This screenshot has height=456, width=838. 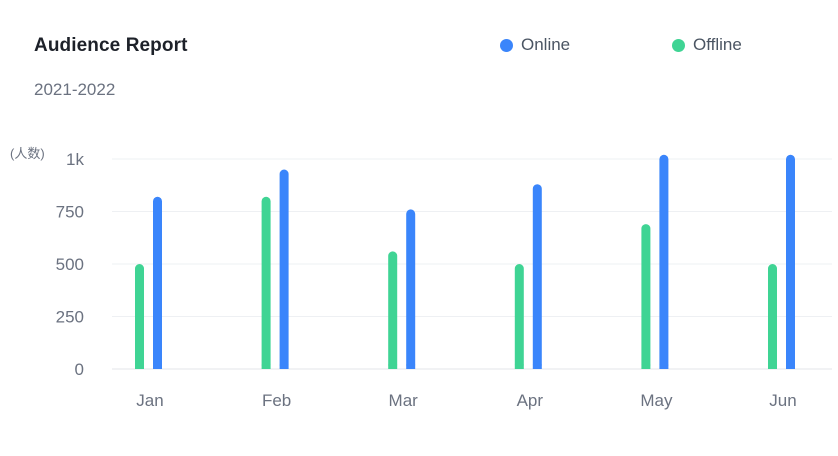 I want to click on bar-online-feb, so click(x=284, y=269).